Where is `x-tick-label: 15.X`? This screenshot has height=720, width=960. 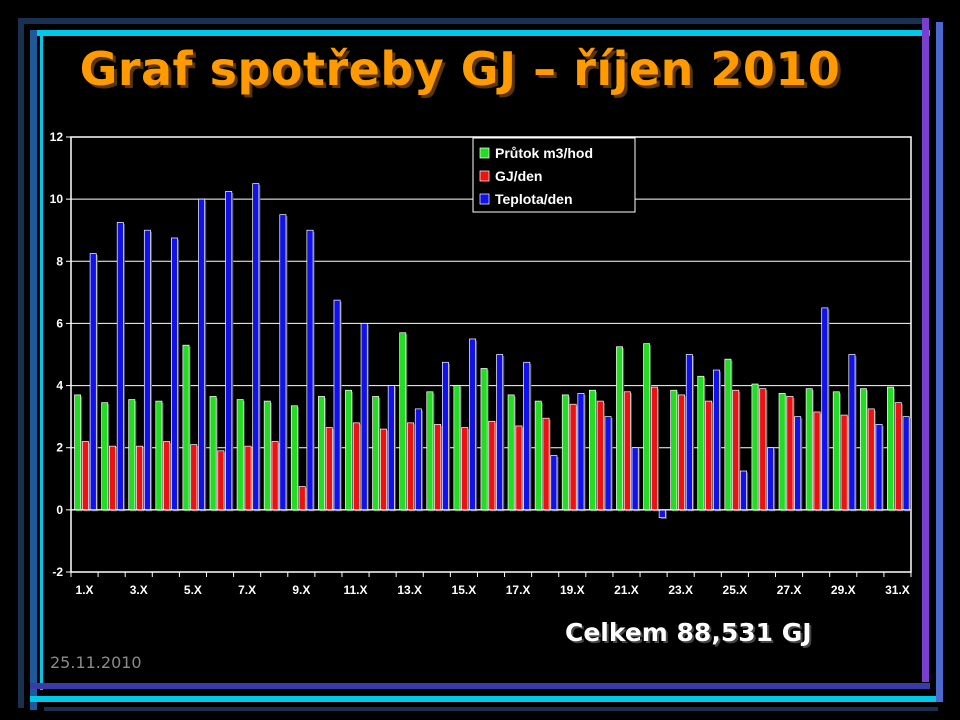 x-tick-label: 15.X is located at coordinates (464, 590).